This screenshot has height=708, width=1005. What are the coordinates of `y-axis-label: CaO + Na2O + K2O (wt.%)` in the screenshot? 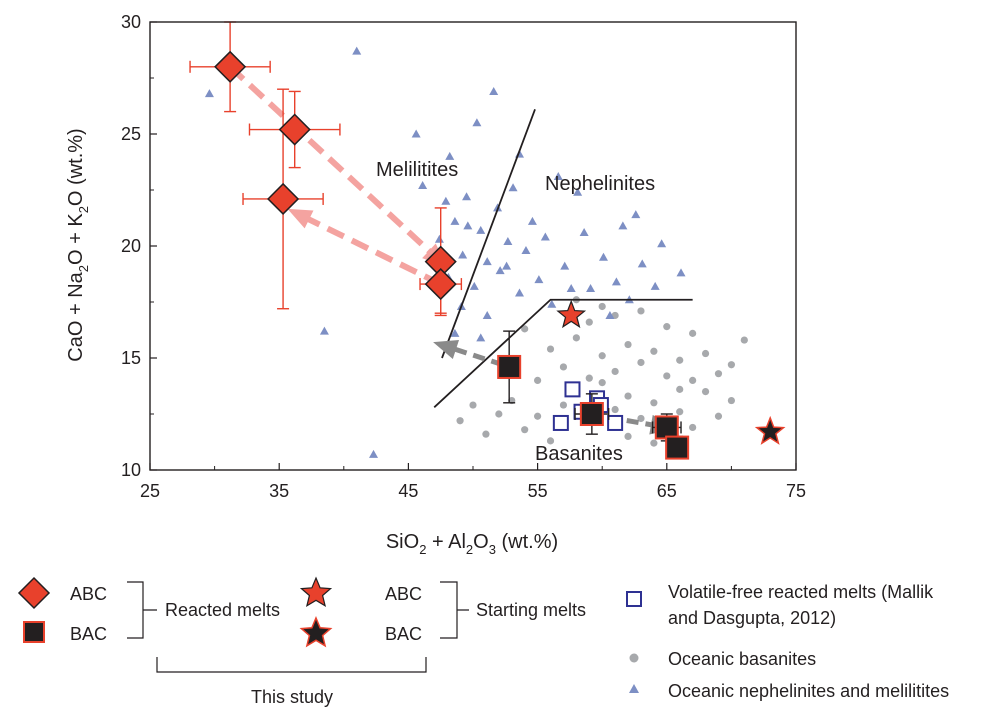 It's located at (78, 244).